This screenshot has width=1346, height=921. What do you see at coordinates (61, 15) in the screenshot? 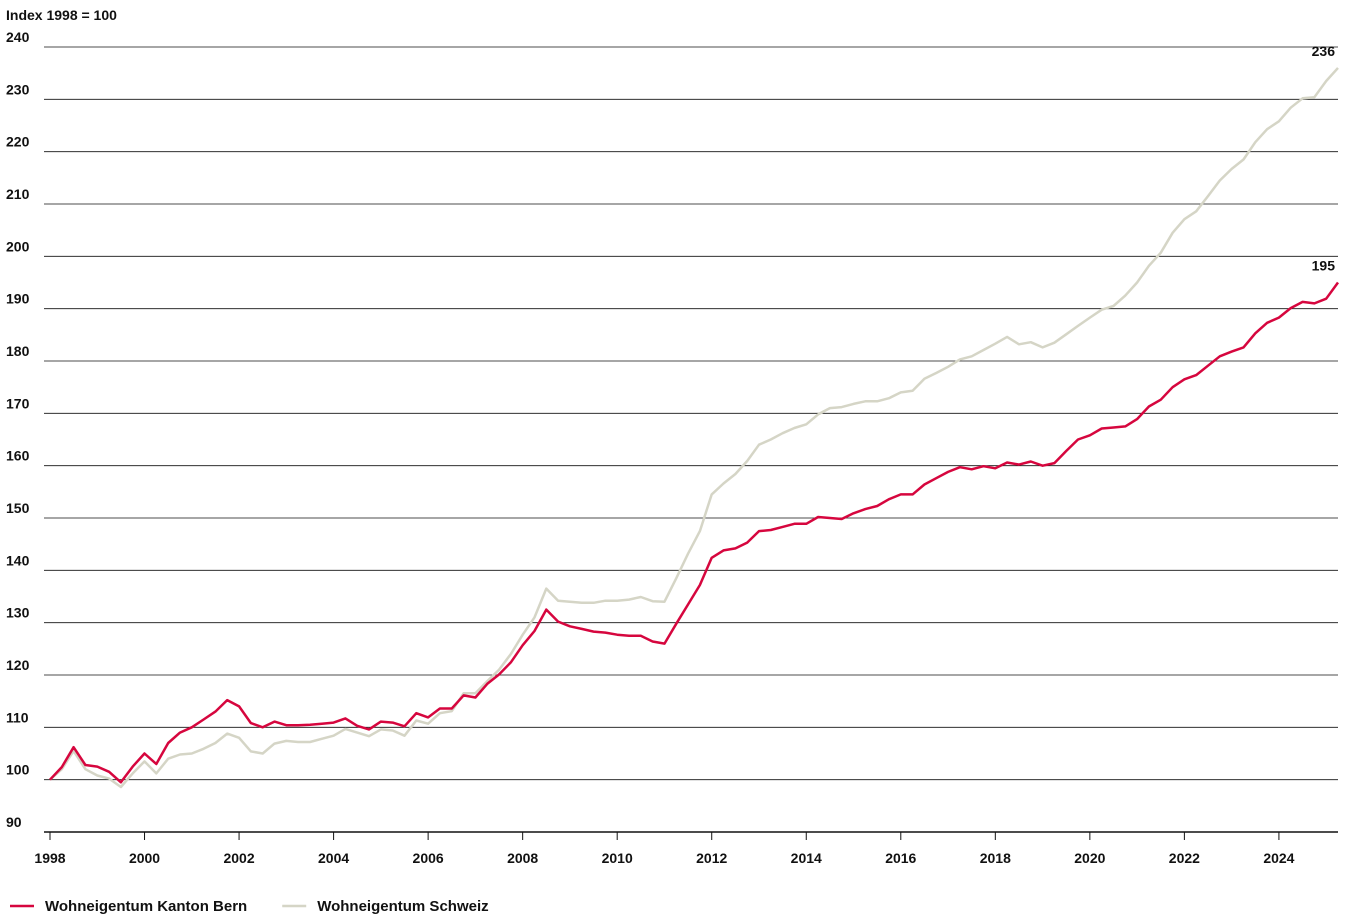
I see `y-axis-label: Index 1998 = 100` at bounding box center [61, 15].